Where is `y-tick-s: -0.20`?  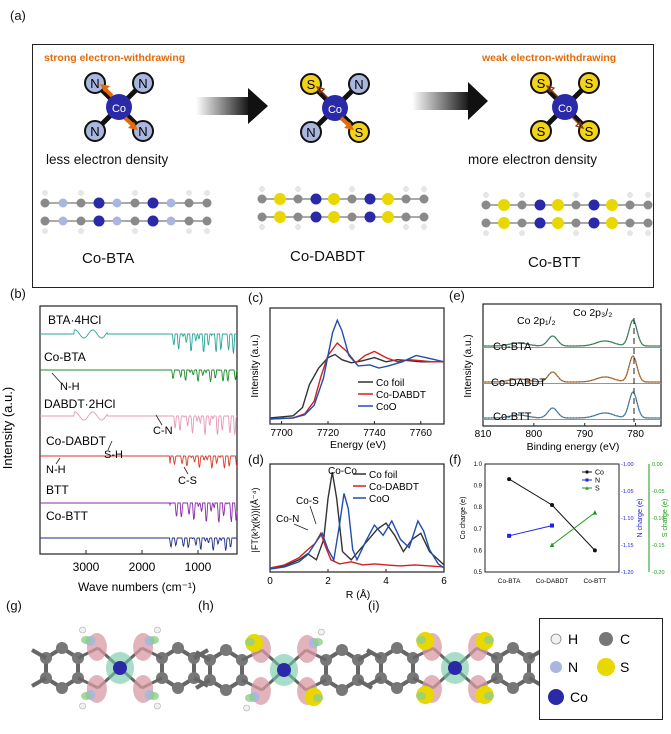
y-tick-s: -0.20 is located at coordinates (658, 573).